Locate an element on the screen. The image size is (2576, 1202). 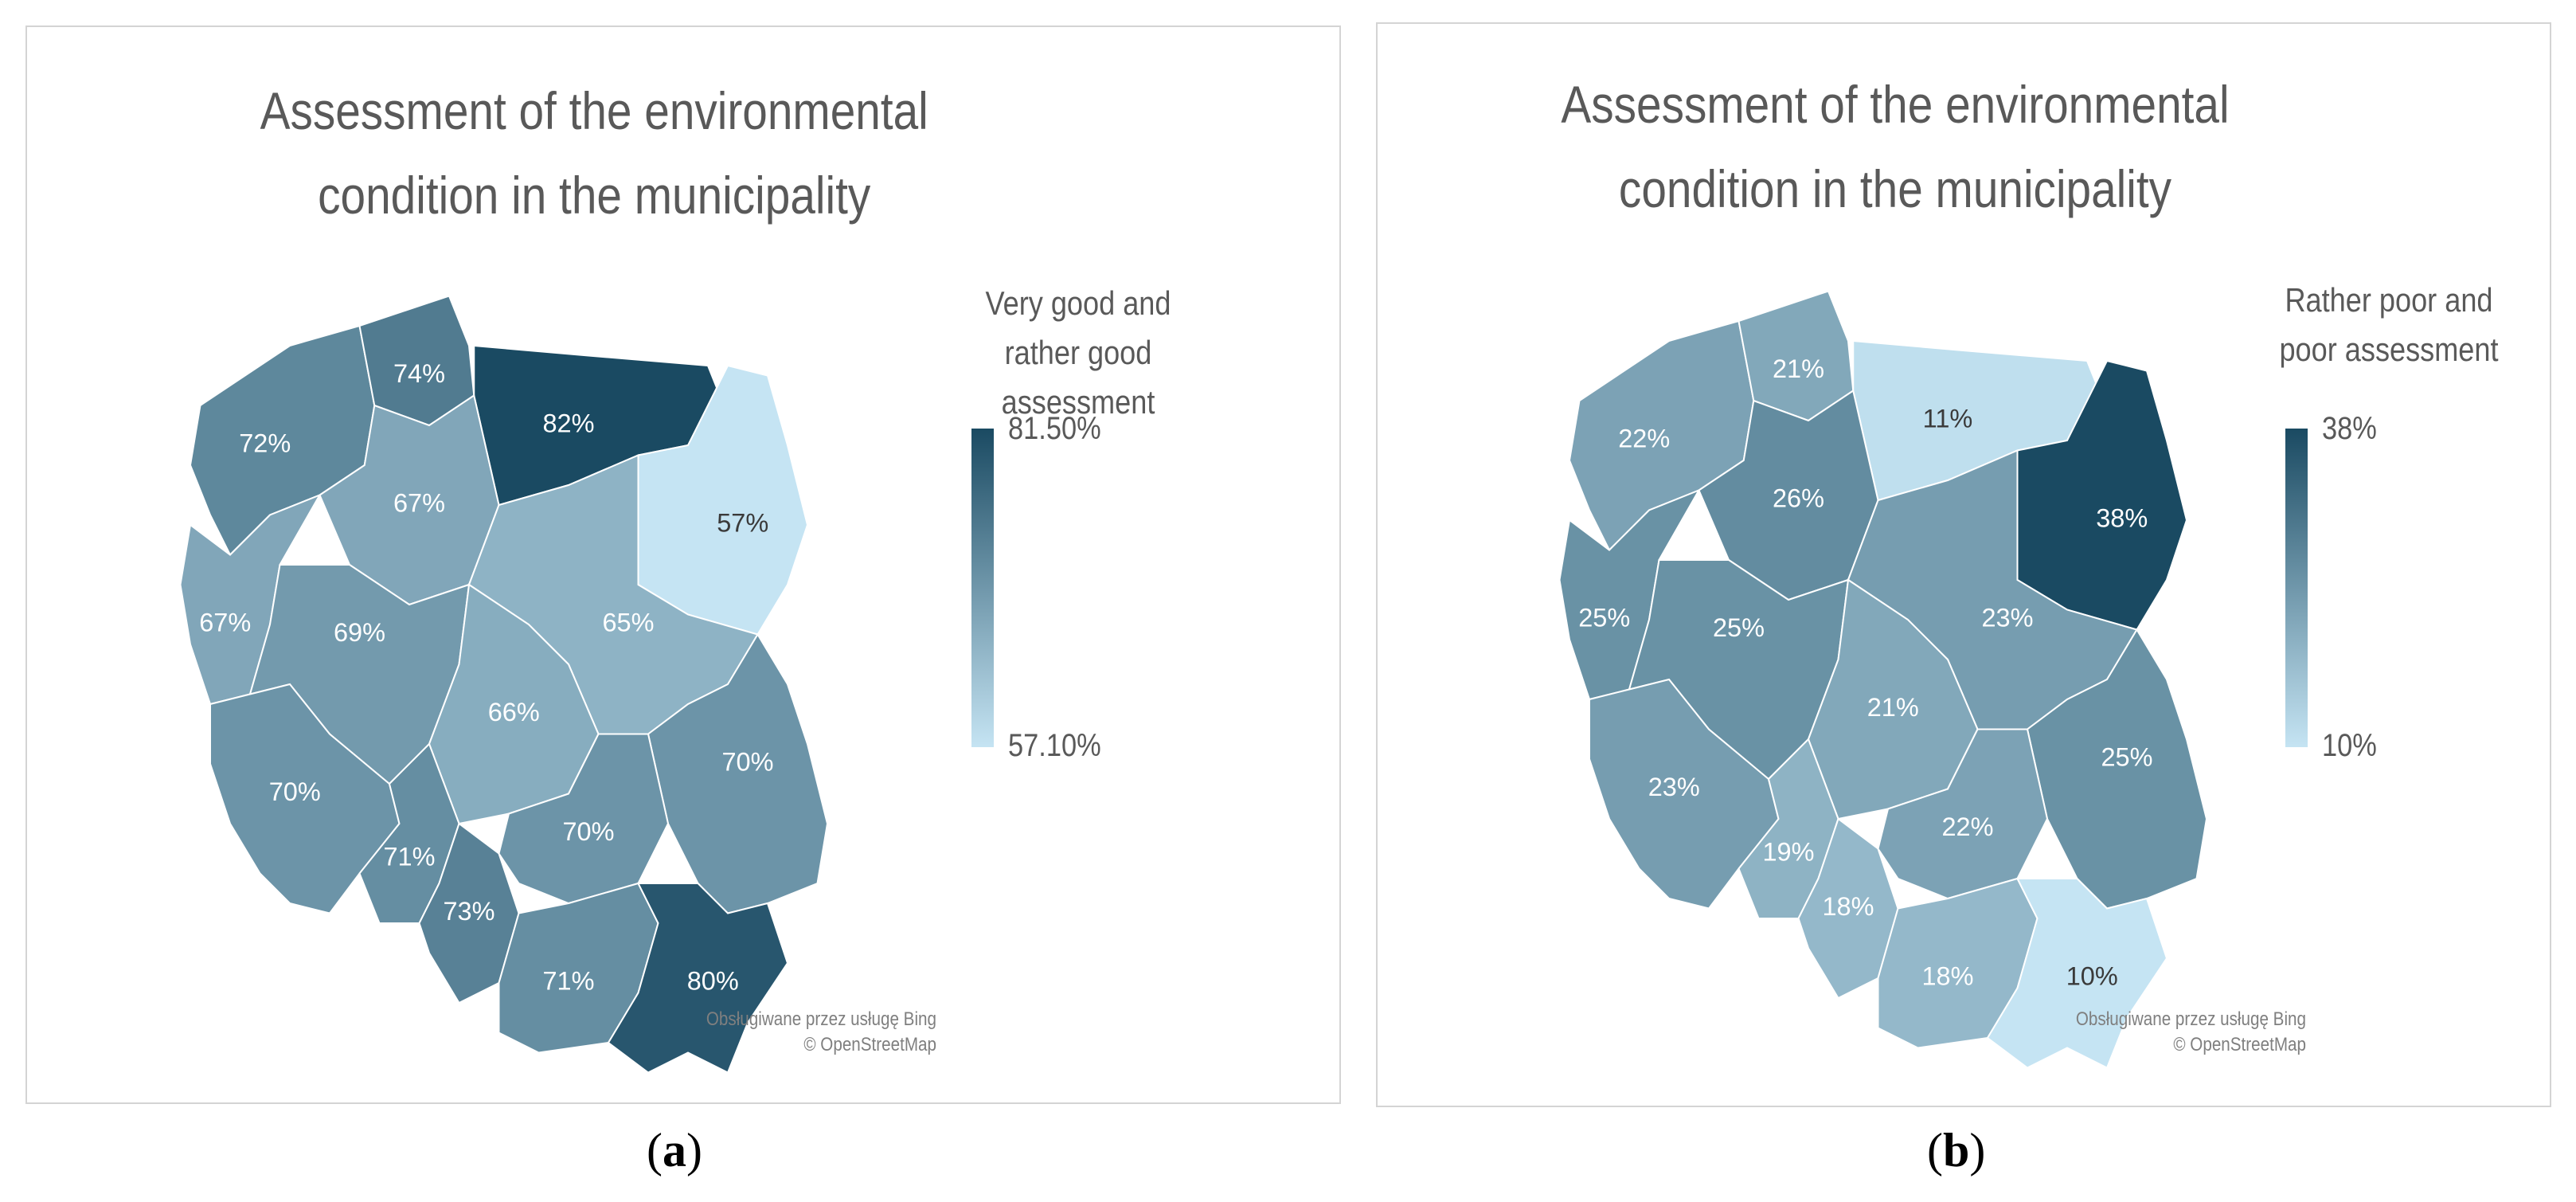
region-label-mazowieckie: 23% is located at coordinates (2007, 618).